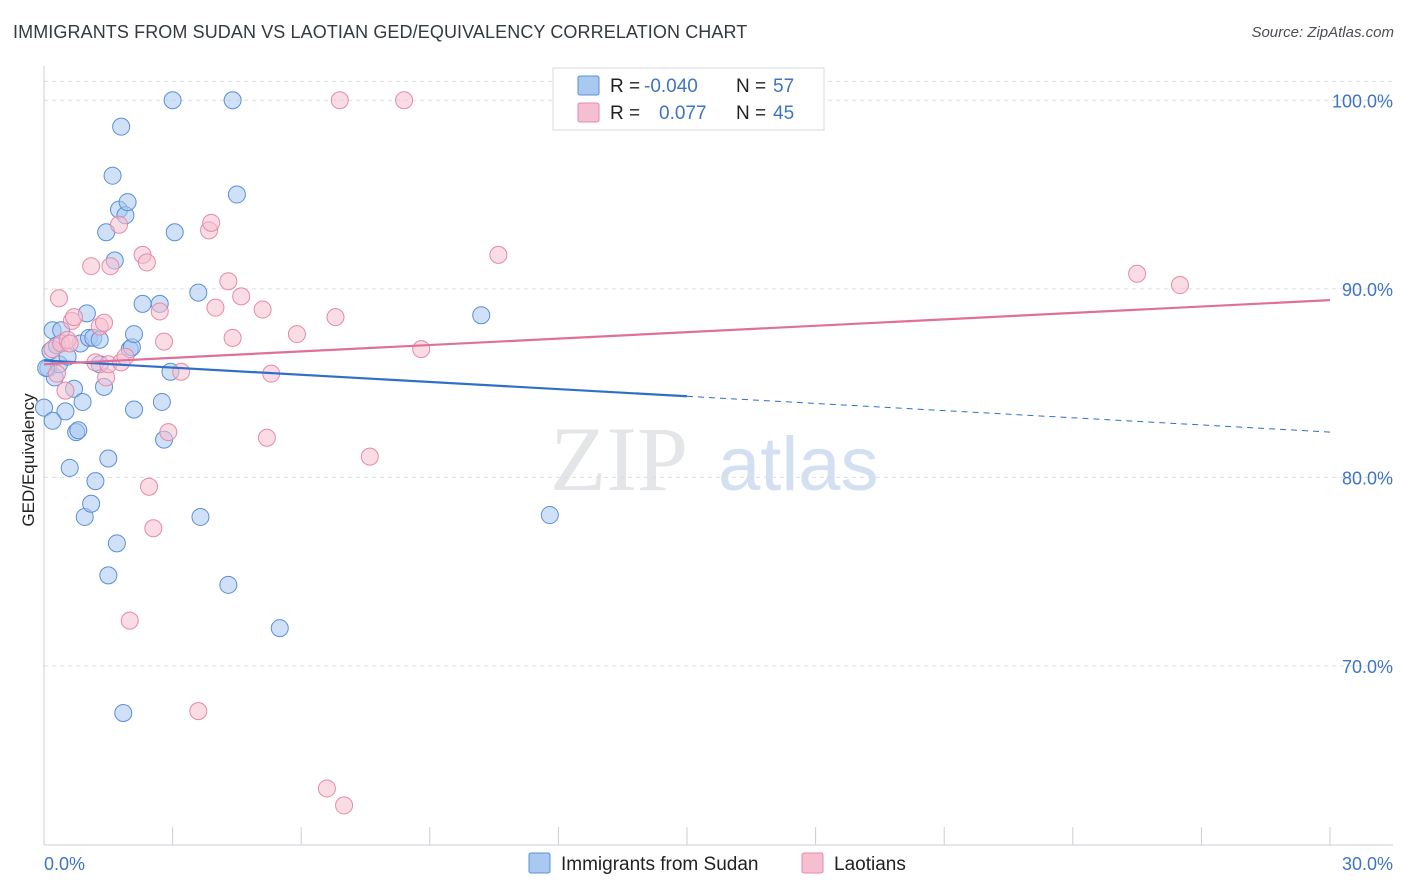  What do you see at coordinates (751, 113) in the screenshot?
I see `legend-n-label-laotian: N =` at bounding box center [751, 113].